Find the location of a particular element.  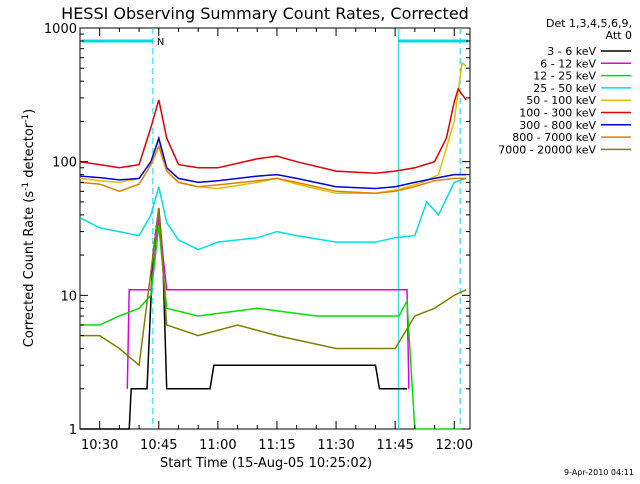

y-axis-label-sup2: -1 is located at coordinates (26, 118).